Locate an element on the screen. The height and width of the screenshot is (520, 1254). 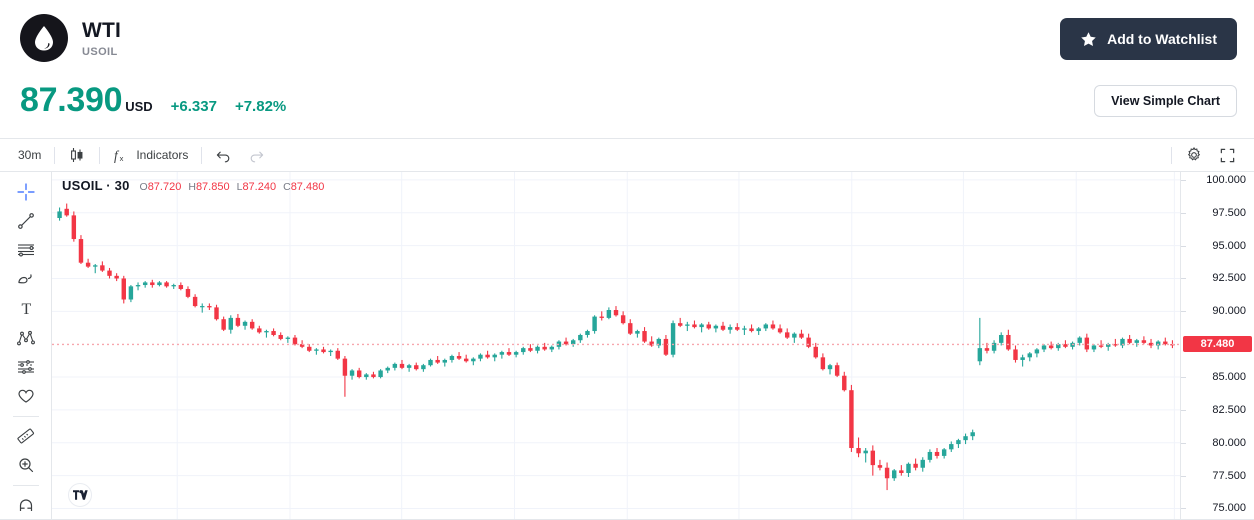
add-to-watchlist-button: Add to Watchlist is located at coordinates (1148, 39).